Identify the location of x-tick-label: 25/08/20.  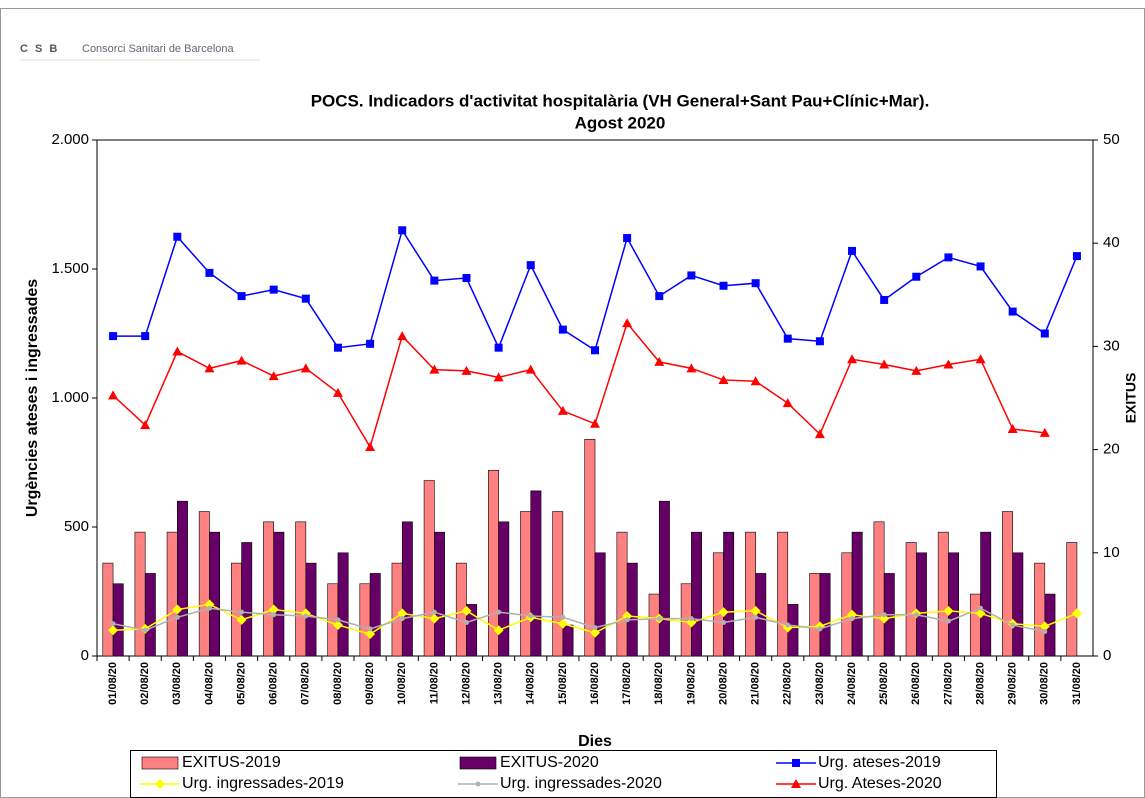
(884, 683).